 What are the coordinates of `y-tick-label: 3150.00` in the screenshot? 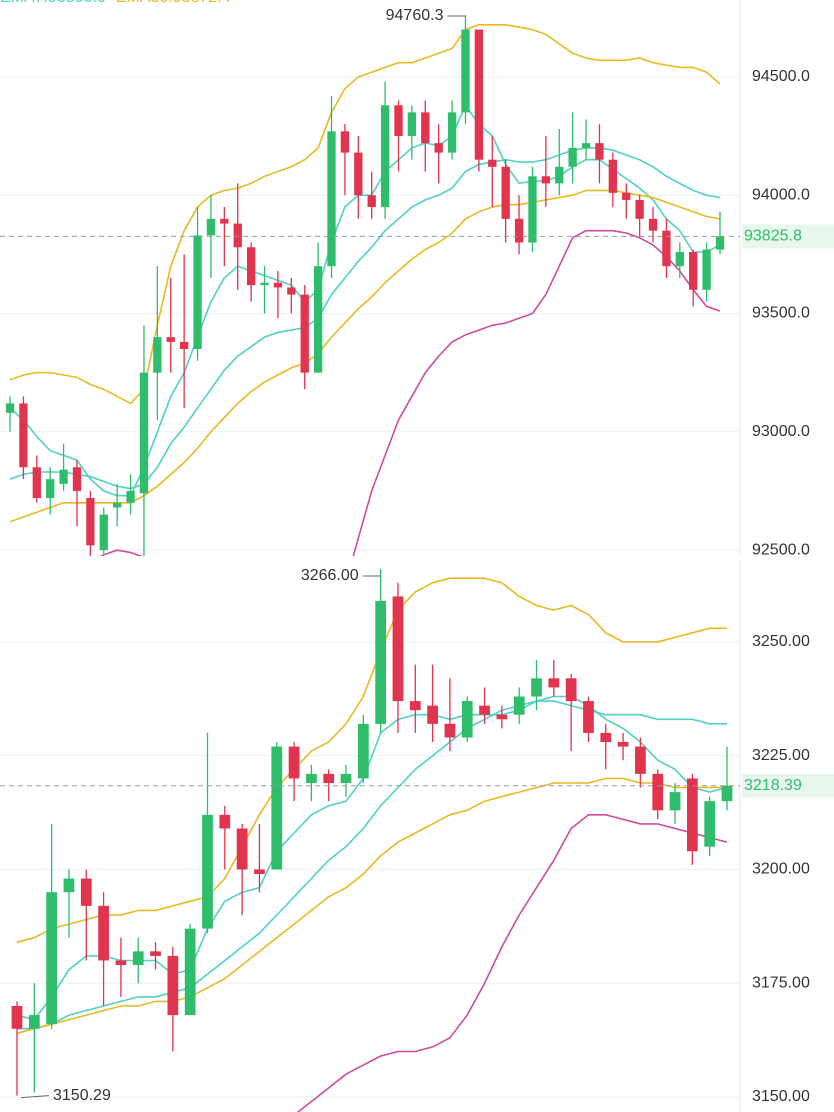 It's located at (781, 1096).